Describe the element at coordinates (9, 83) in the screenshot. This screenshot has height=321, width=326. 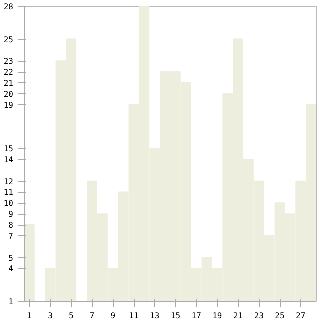
I see `y-tick-label: 21` at that location.